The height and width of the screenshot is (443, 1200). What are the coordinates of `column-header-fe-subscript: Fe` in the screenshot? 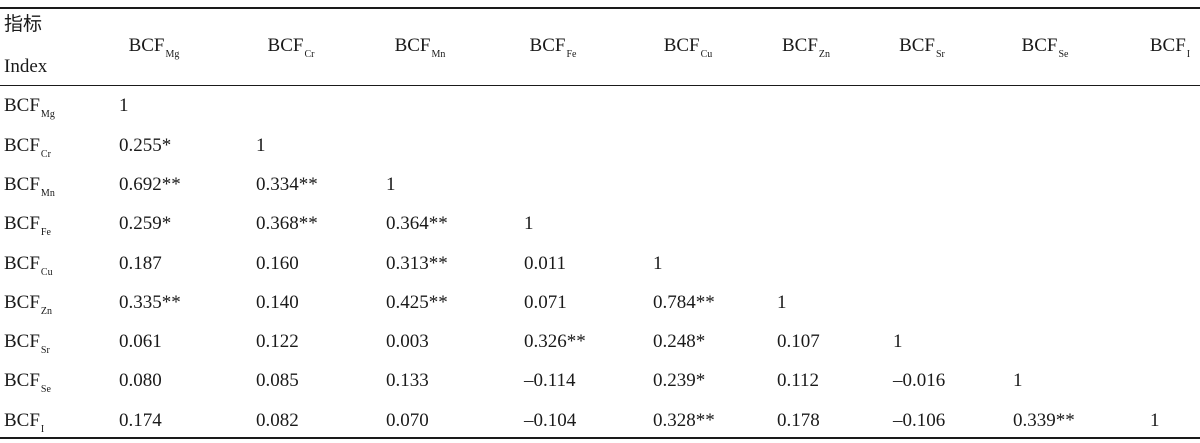 It's located at (571, 54).